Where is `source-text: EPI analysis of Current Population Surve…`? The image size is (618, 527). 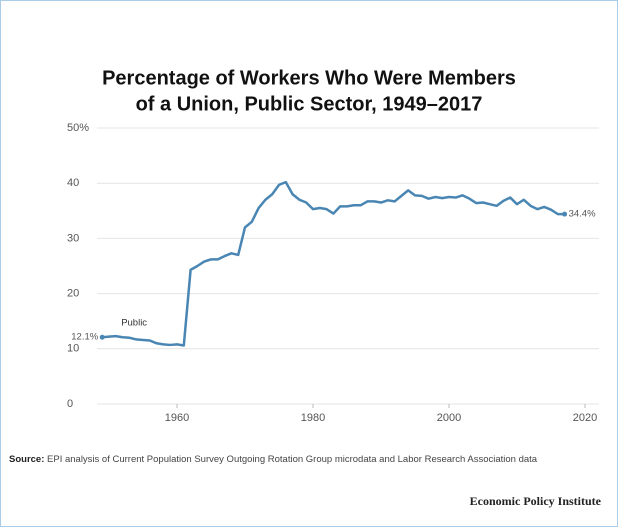
source-text: EPI analysis of Current Population Surve… is located at coordinates (292, 459).